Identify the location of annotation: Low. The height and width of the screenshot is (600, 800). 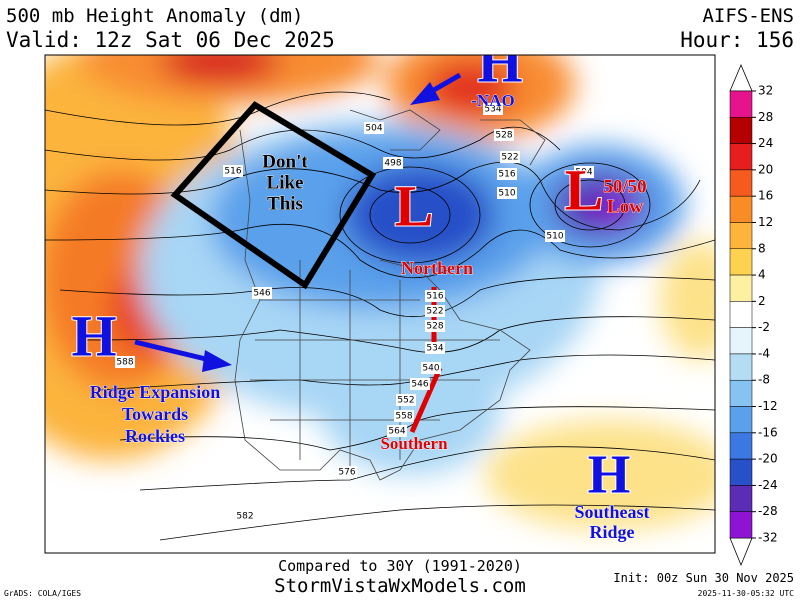
(625, 206).